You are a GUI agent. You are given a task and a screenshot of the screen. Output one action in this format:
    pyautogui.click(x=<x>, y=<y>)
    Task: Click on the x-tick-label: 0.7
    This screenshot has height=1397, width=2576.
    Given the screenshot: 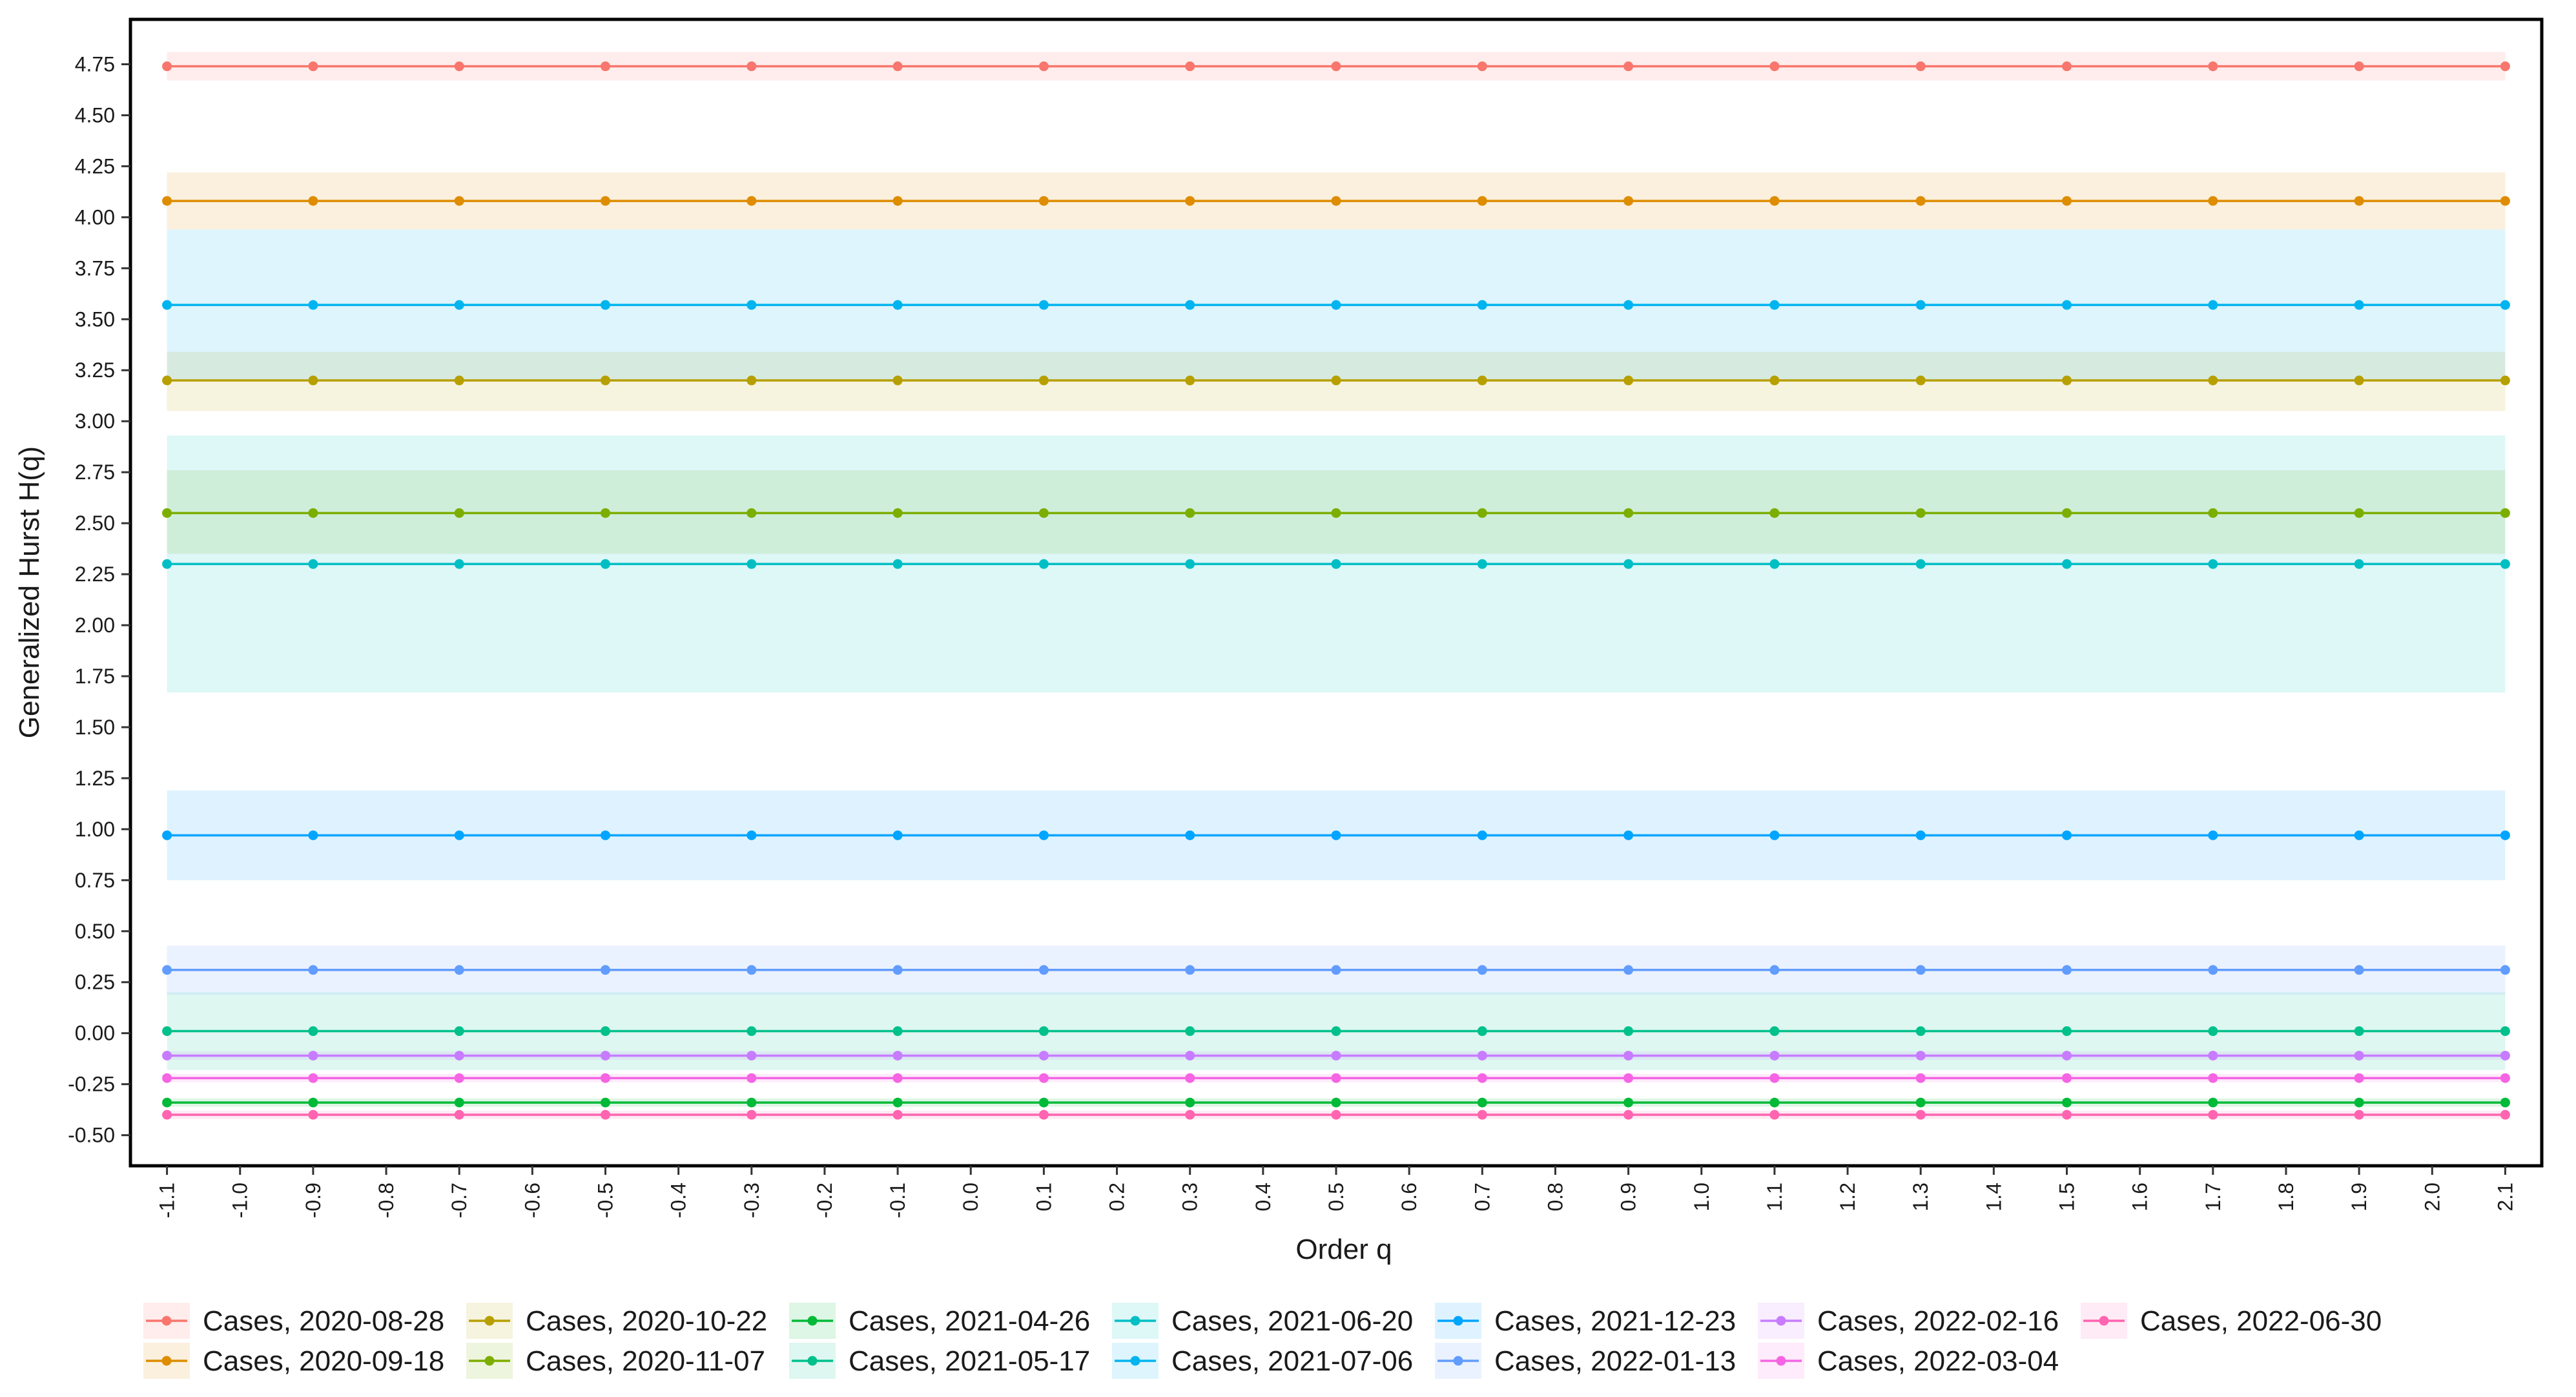 What is the action you would take?
    pyautogui.click(x=1482, y=1197)
    